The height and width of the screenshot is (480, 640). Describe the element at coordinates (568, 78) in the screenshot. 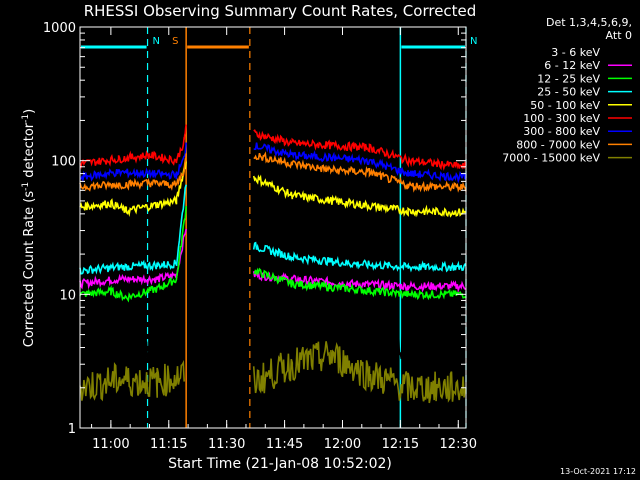

I see `legend-label-2: 12 - 25 keV` at that location.